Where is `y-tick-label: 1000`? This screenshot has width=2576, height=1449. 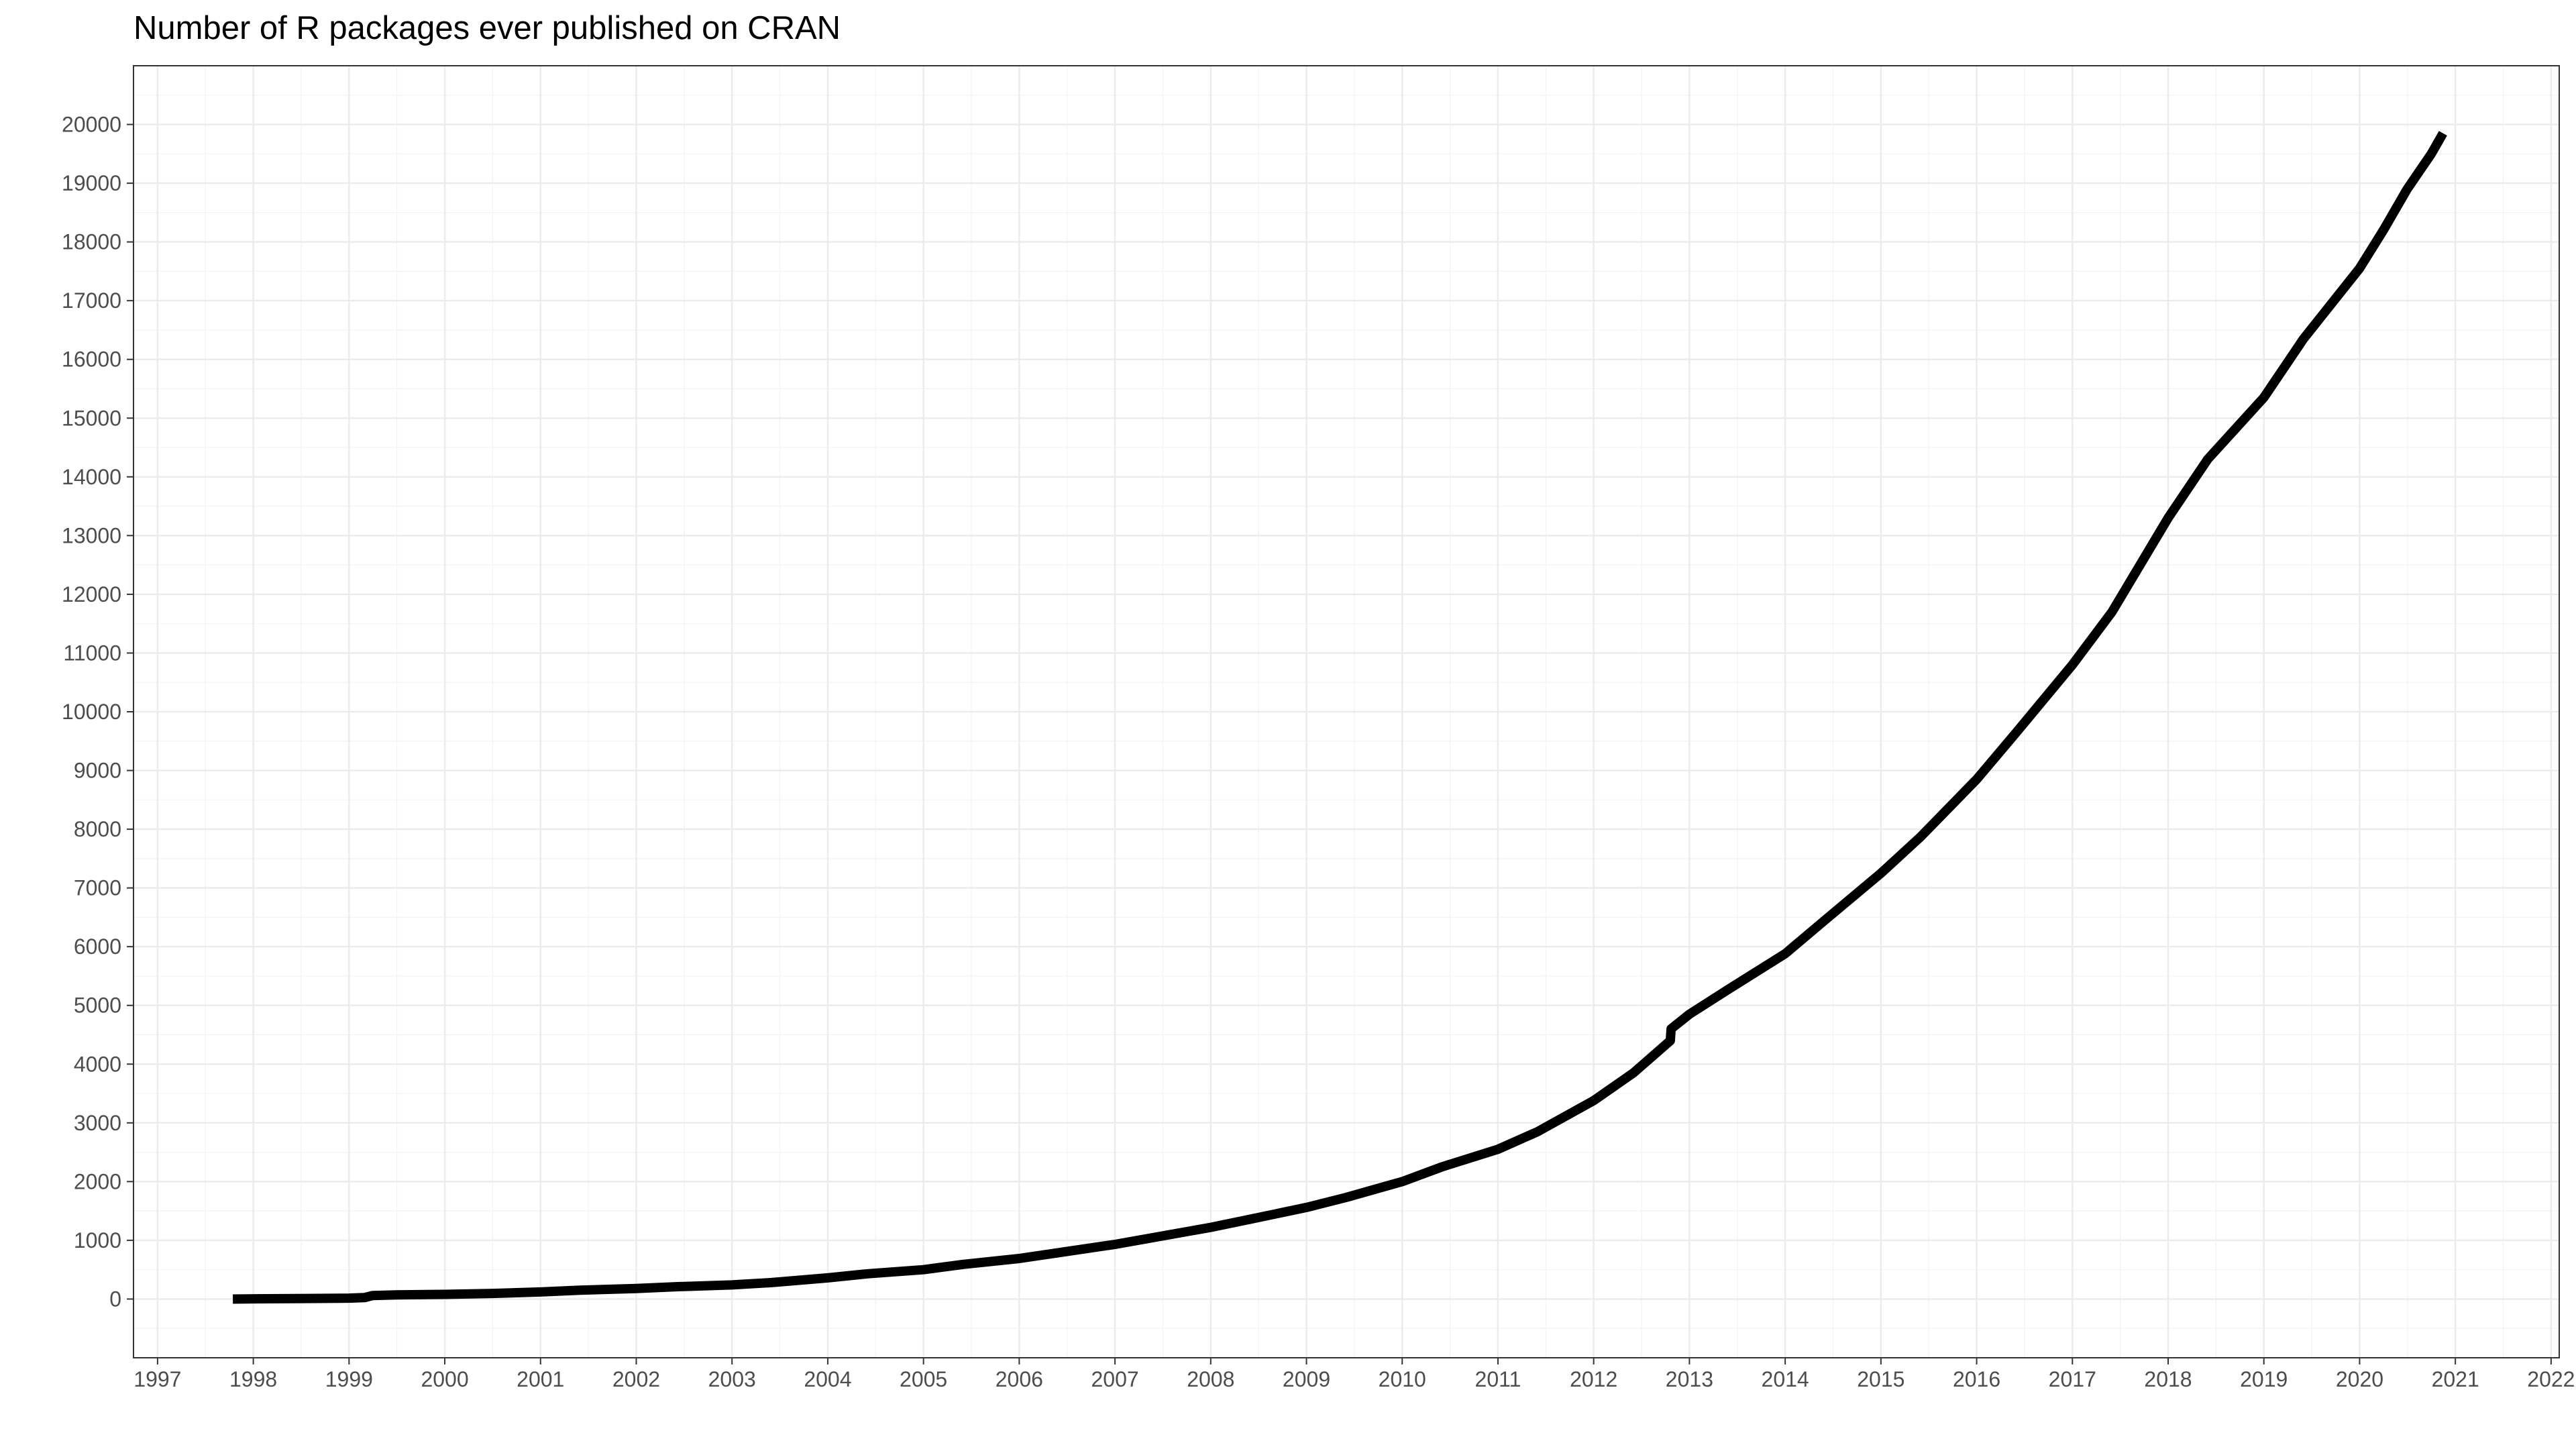 y-tick-label: 1000 is located at coordinates (97, 1240).